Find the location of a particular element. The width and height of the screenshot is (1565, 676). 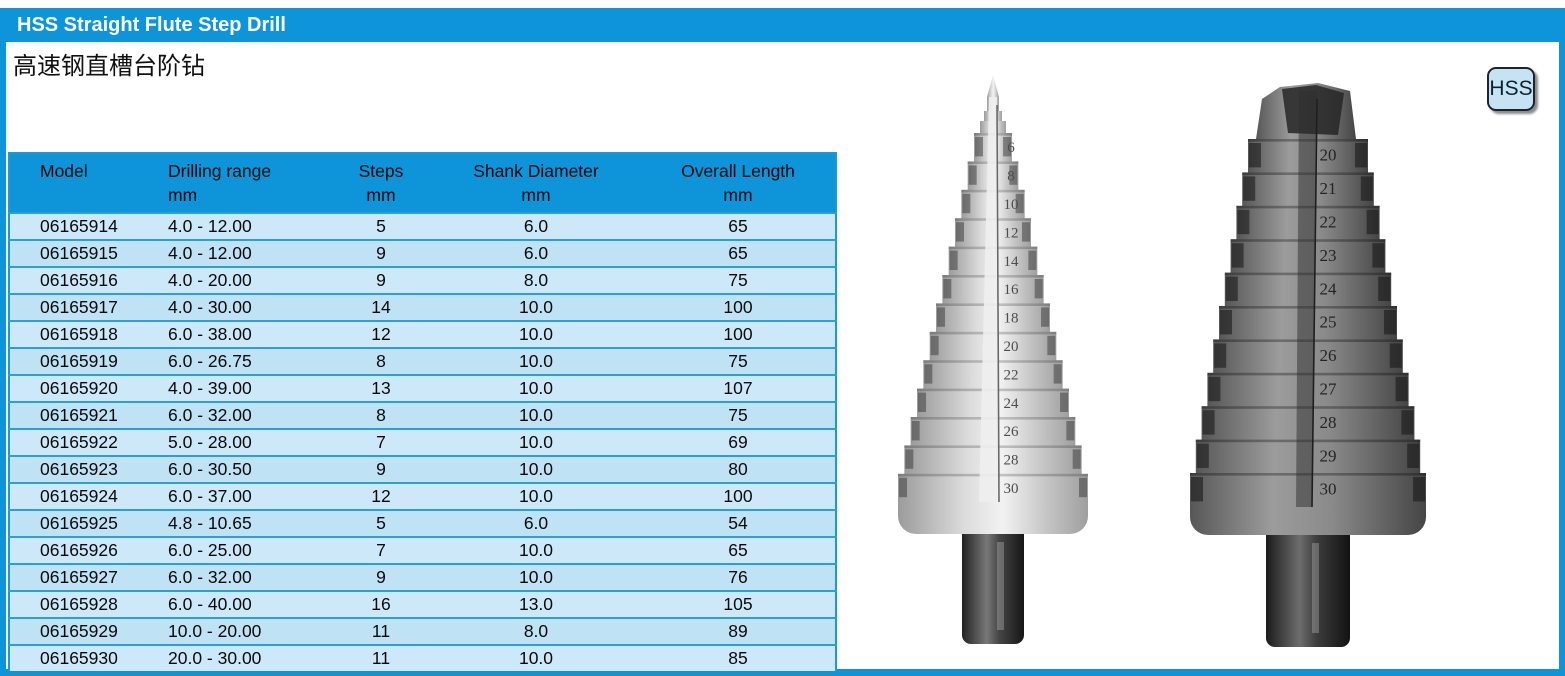

table-row: 06165925 4.8 - 10.65 5 6.0 54 is located at coordinates (422, 523).